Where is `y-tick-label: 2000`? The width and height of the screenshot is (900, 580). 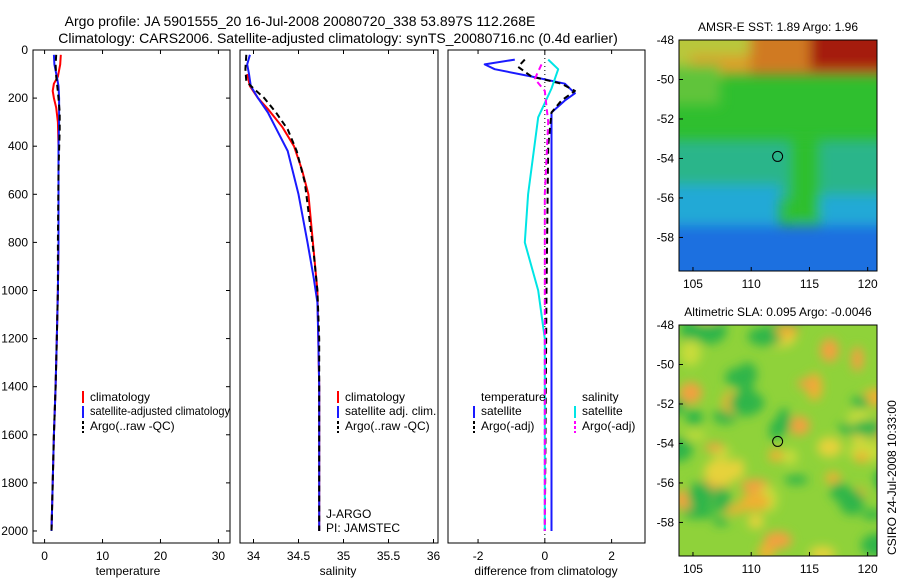
y-tick-label: 2000 is located at coordinates (14, 531).